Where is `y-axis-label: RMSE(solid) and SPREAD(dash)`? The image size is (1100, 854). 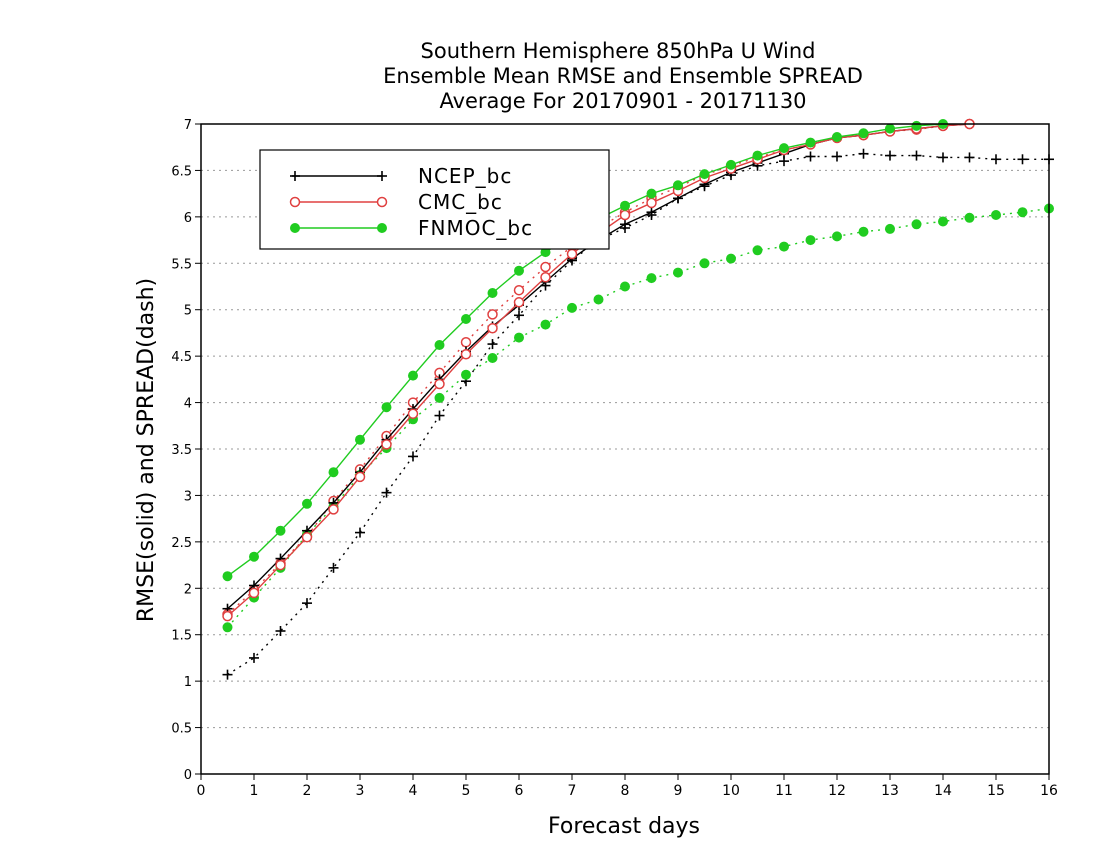
y-axis-label: RMSE(solid) and SPREAD(dash) is located at coordinates (146, 450).